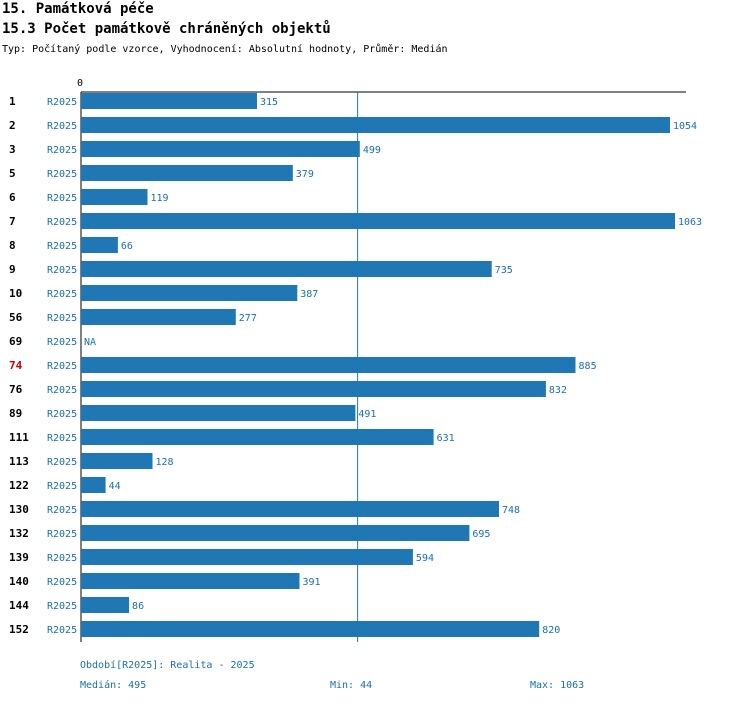 Image resolution: width=750 pixels, height=704 pixels. What do you see at coordinates (166, 29) in the screenshot?
I see `chart-subtitle: 15.3 Počet památkově chráněných objektů` at bounding box center [166, 29].